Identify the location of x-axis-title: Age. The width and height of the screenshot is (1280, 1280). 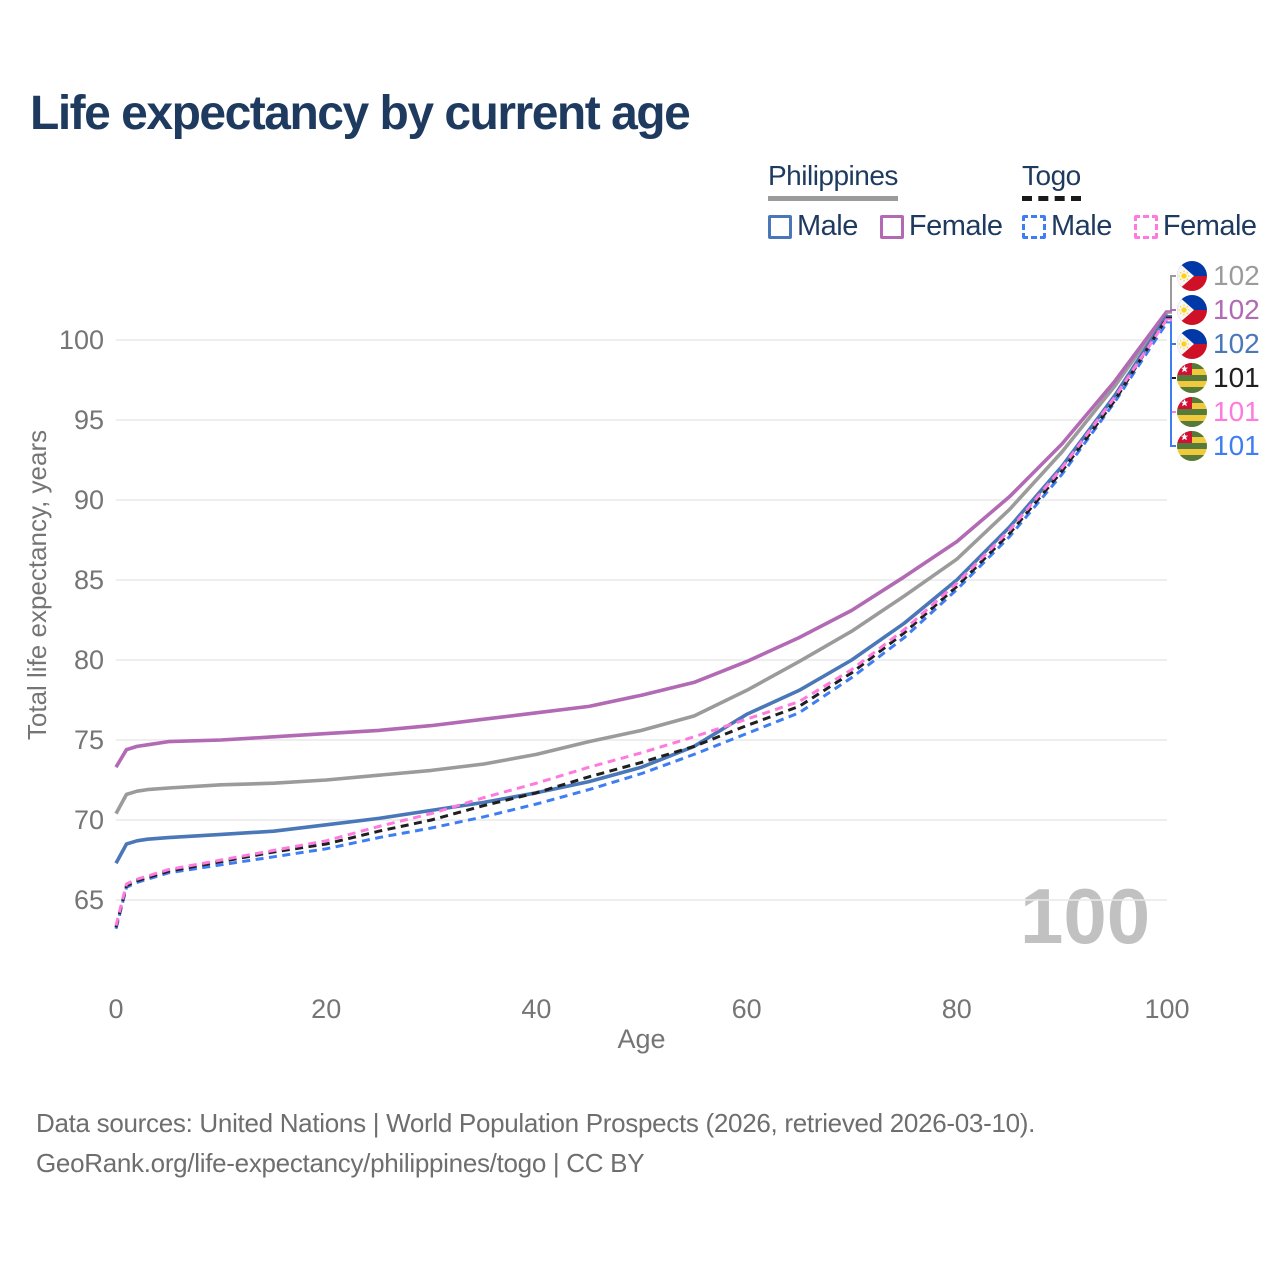
(641, 1039).